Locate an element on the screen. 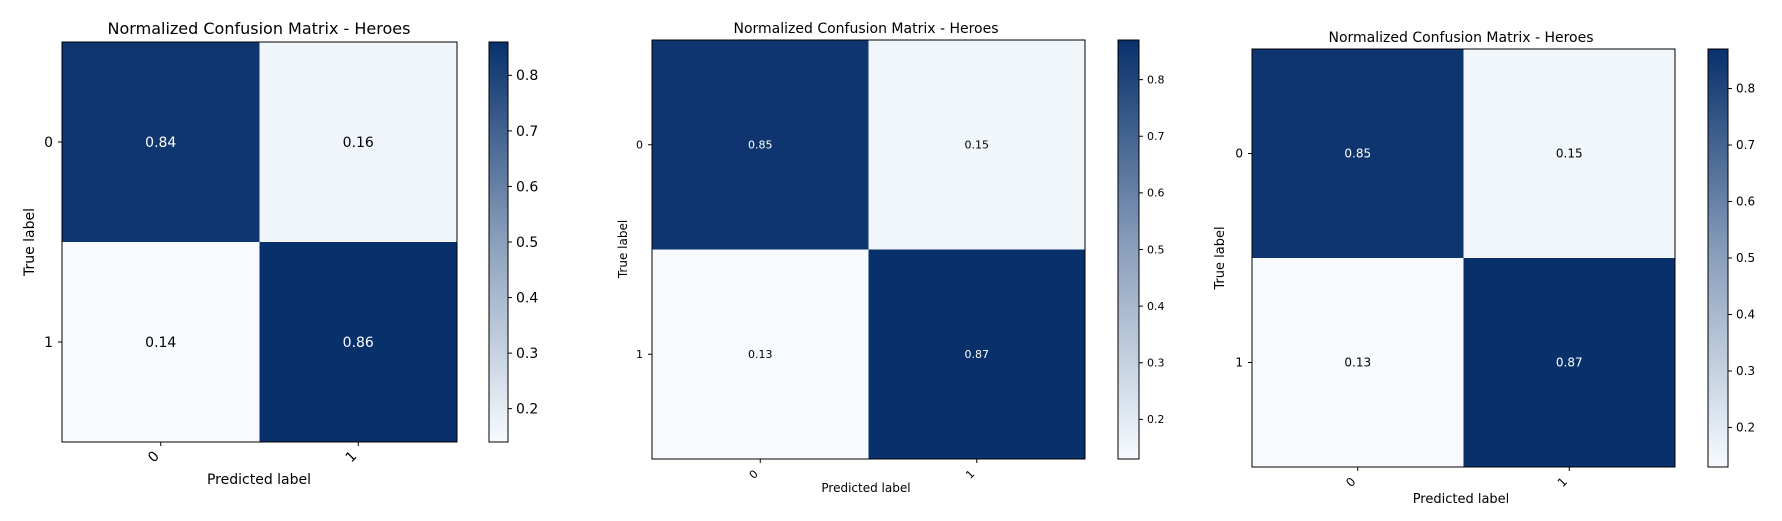  cell-value-label: 0.14 is located at coordinates (160, 343).